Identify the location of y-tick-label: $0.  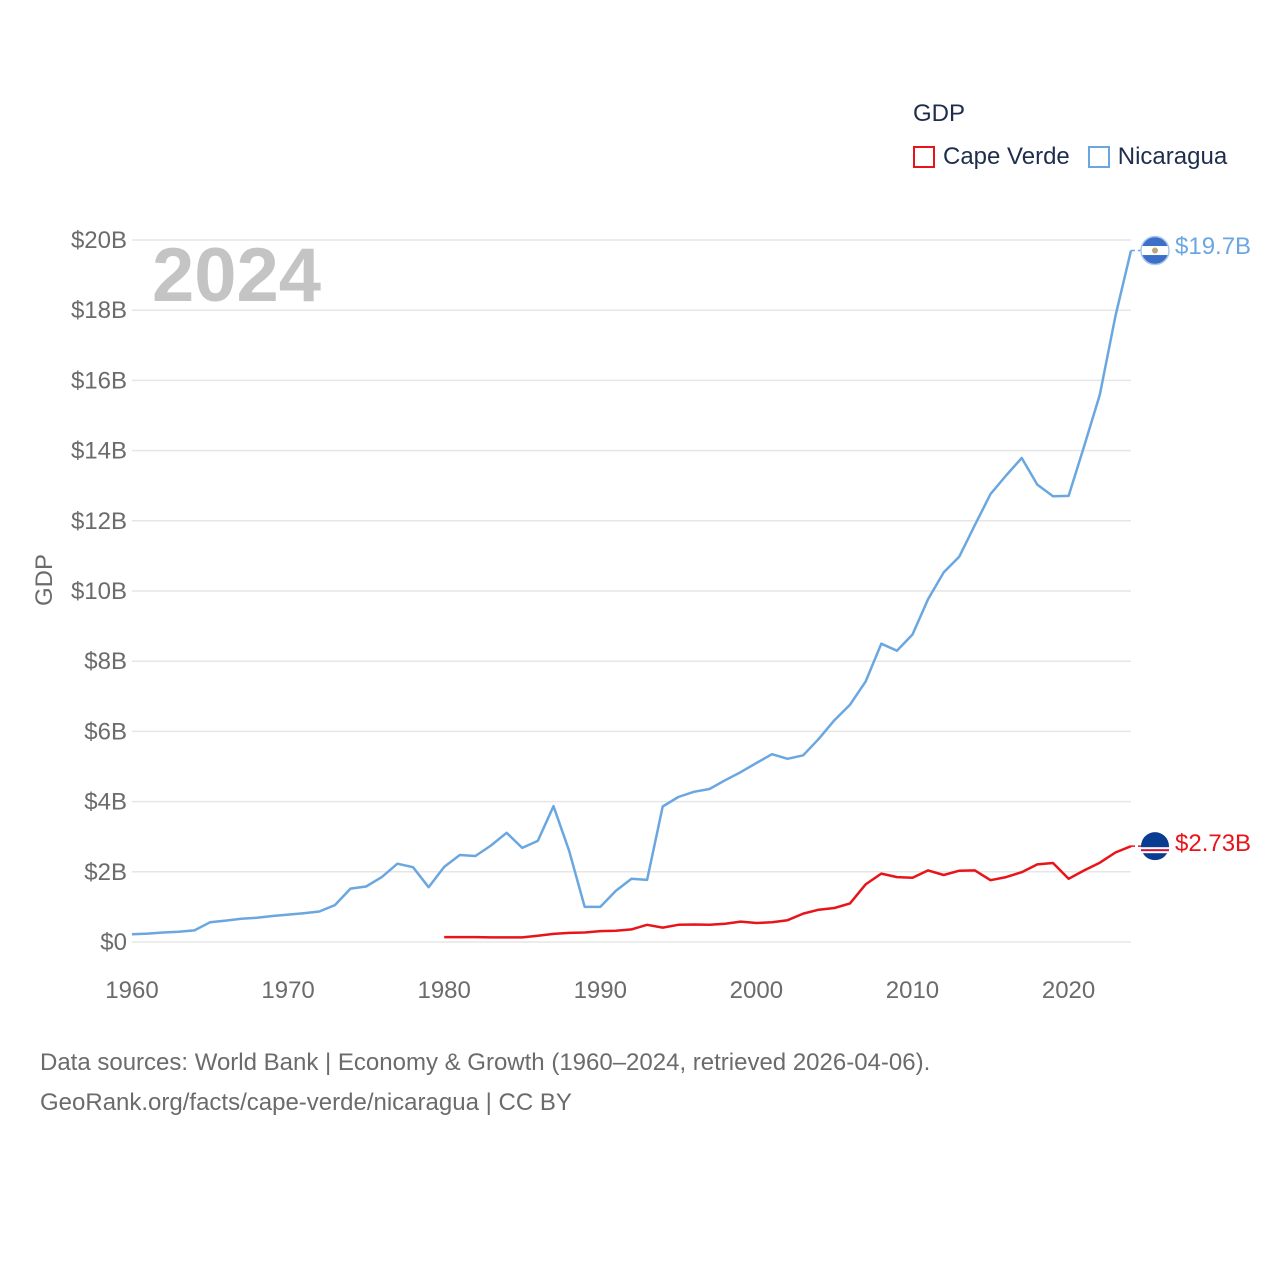
(113, 942).